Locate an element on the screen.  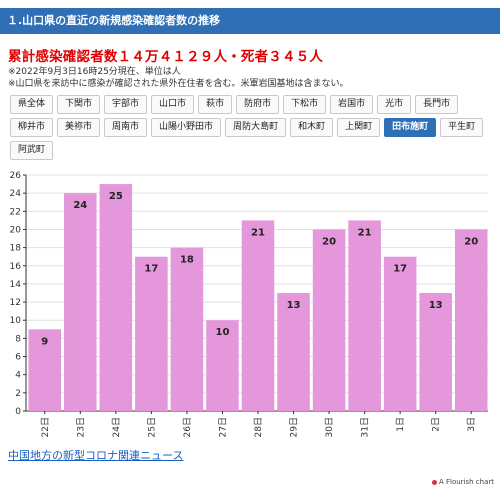
news-link: 中国地方の新型コロナ関連ニュース is located at coordinates (96, 455).